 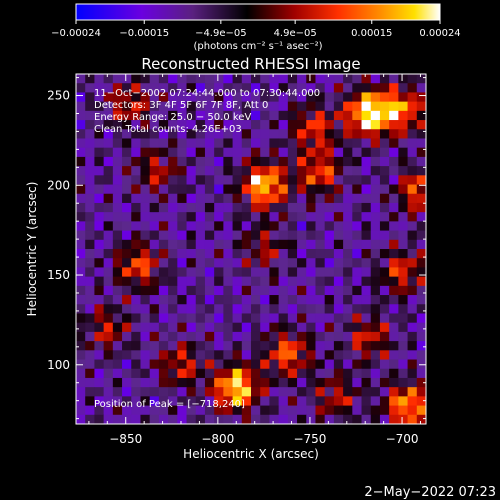 What do you see at coordinates (439, 33) in the screenshot?
I see `colorbar-tick-label: 0.00024` at bounding box center [439, 33].